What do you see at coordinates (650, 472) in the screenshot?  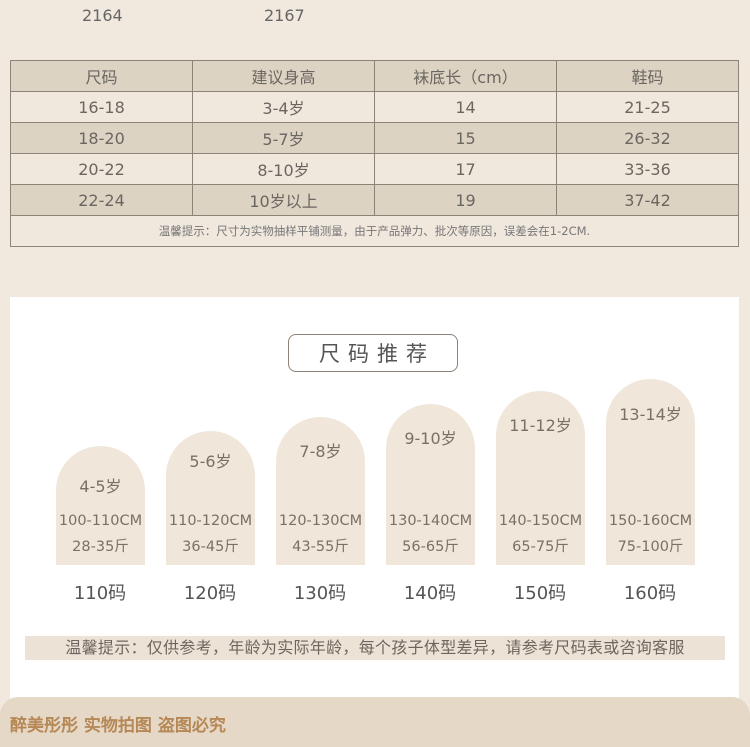 I see `size-card: 13-14岁 150-160CM 75-100斤` at bounding box center [650, 472].